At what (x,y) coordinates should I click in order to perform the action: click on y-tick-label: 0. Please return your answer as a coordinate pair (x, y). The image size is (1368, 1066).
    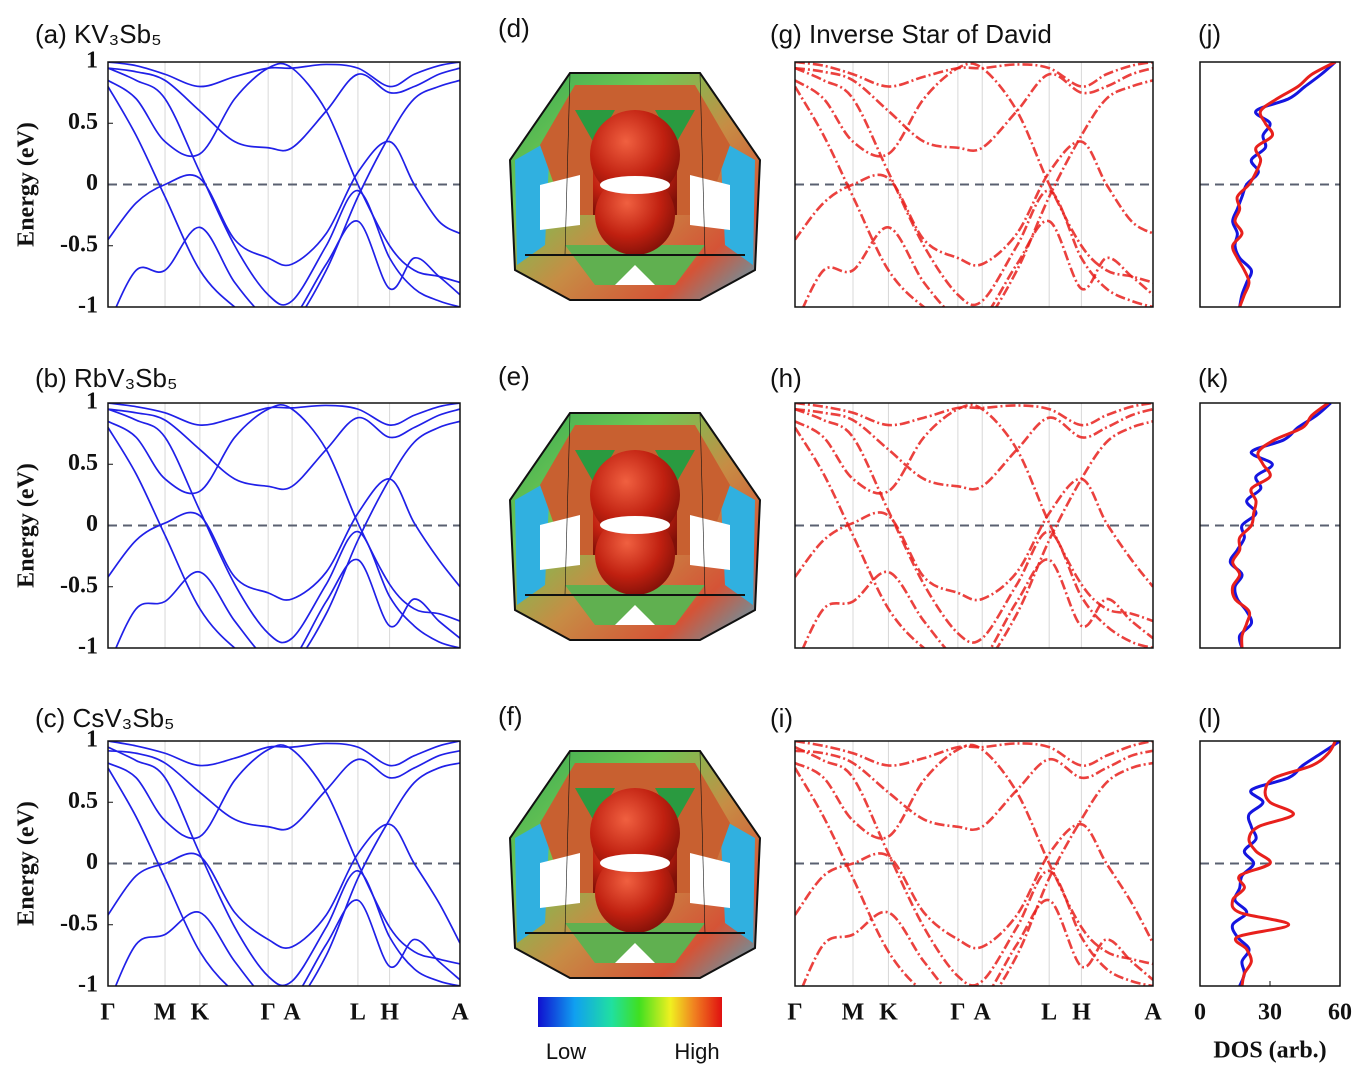
    Looking at the image, I should click on (92, 183).